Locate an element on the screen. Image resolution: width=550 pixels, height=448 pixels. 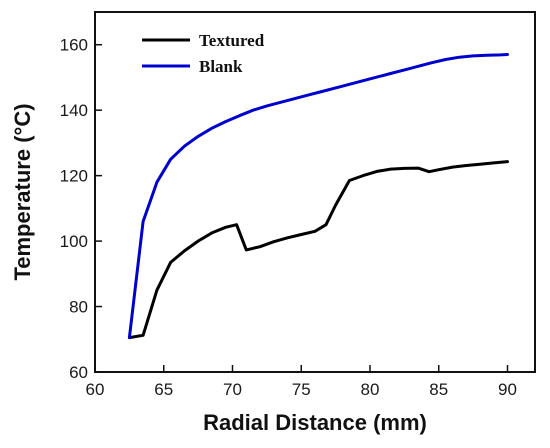
y-tick-label: 160 is located at coordinates (74, 45).